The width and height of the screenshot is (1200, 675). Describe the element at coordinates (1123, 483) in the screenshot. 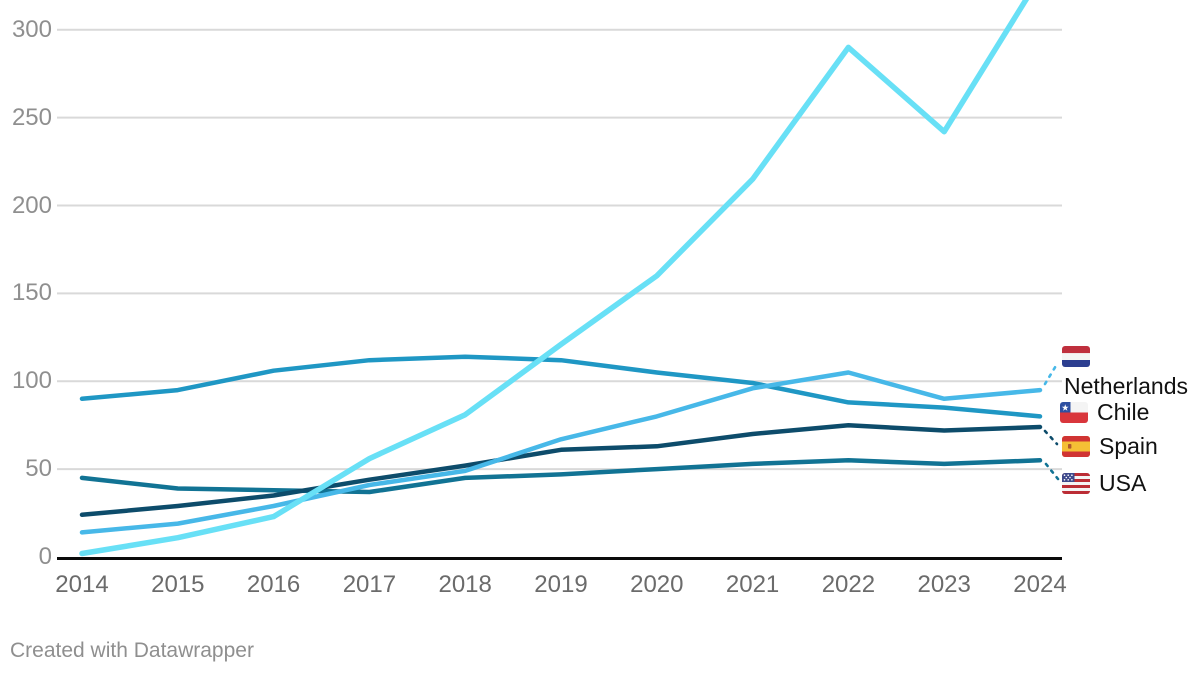

I see `legend-label-usa: USA` at that location.